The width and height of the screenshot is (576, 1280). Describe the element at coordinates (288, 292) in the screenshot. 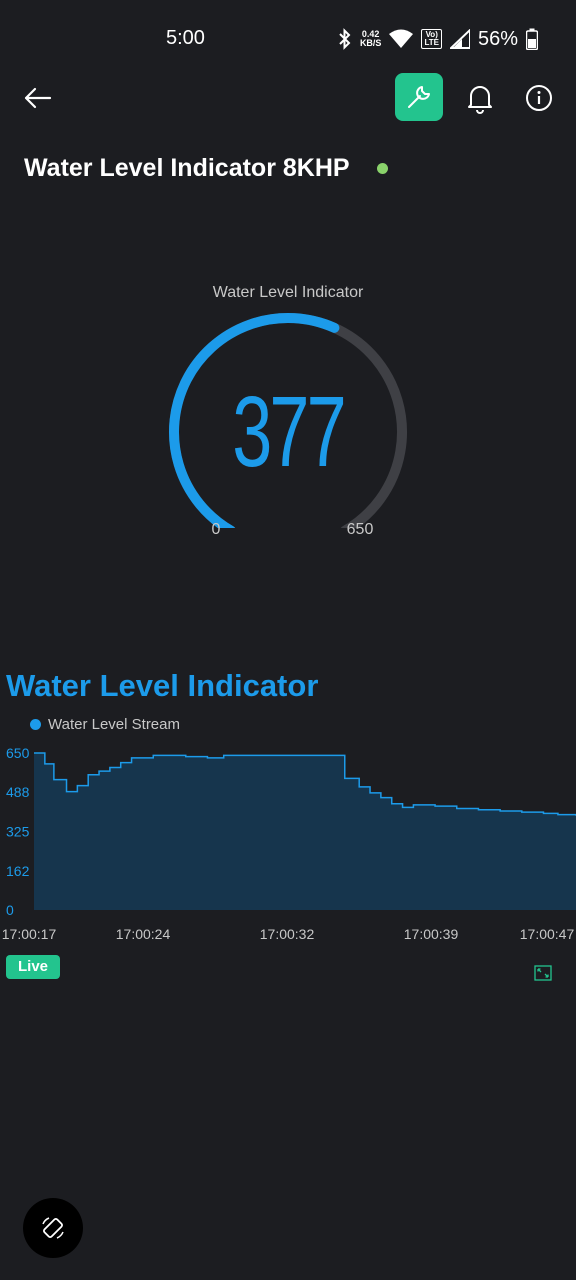

I see `gauge-label: Water Level Indicator` at that location.